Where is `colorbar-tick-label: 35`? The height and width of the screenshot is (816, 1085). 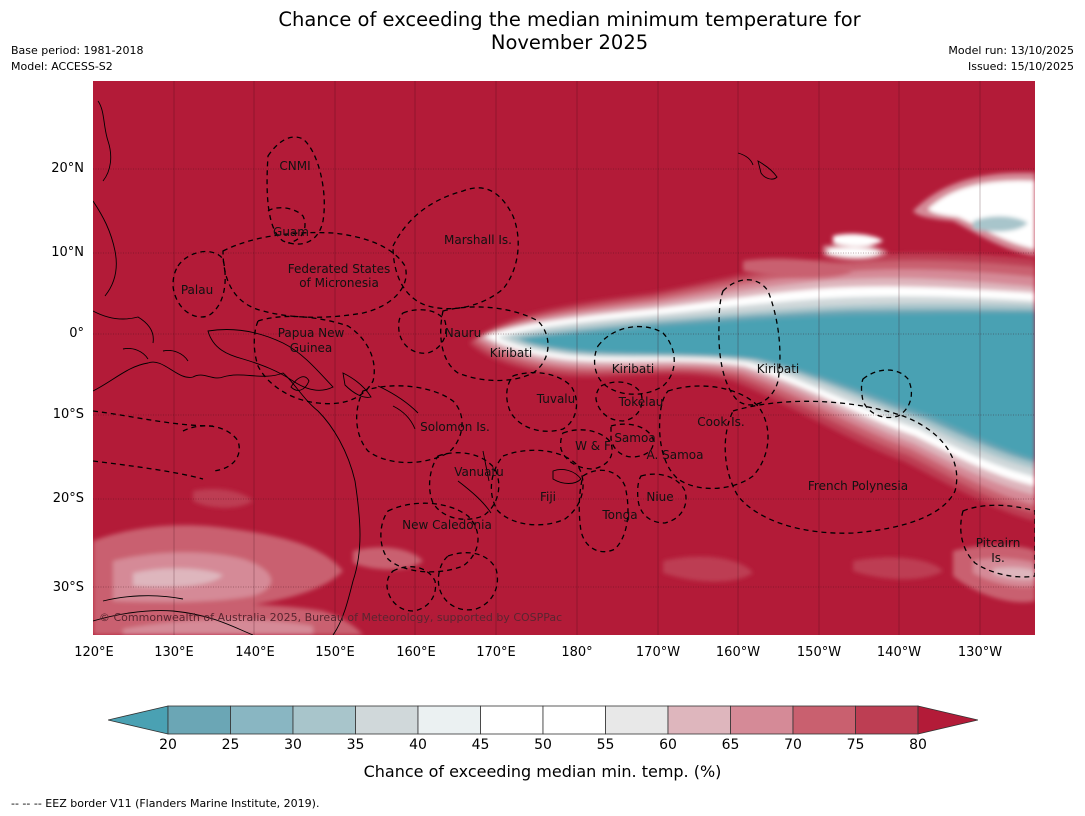
colorbar-tick-label: 35 is located at coordinates (355, 745).